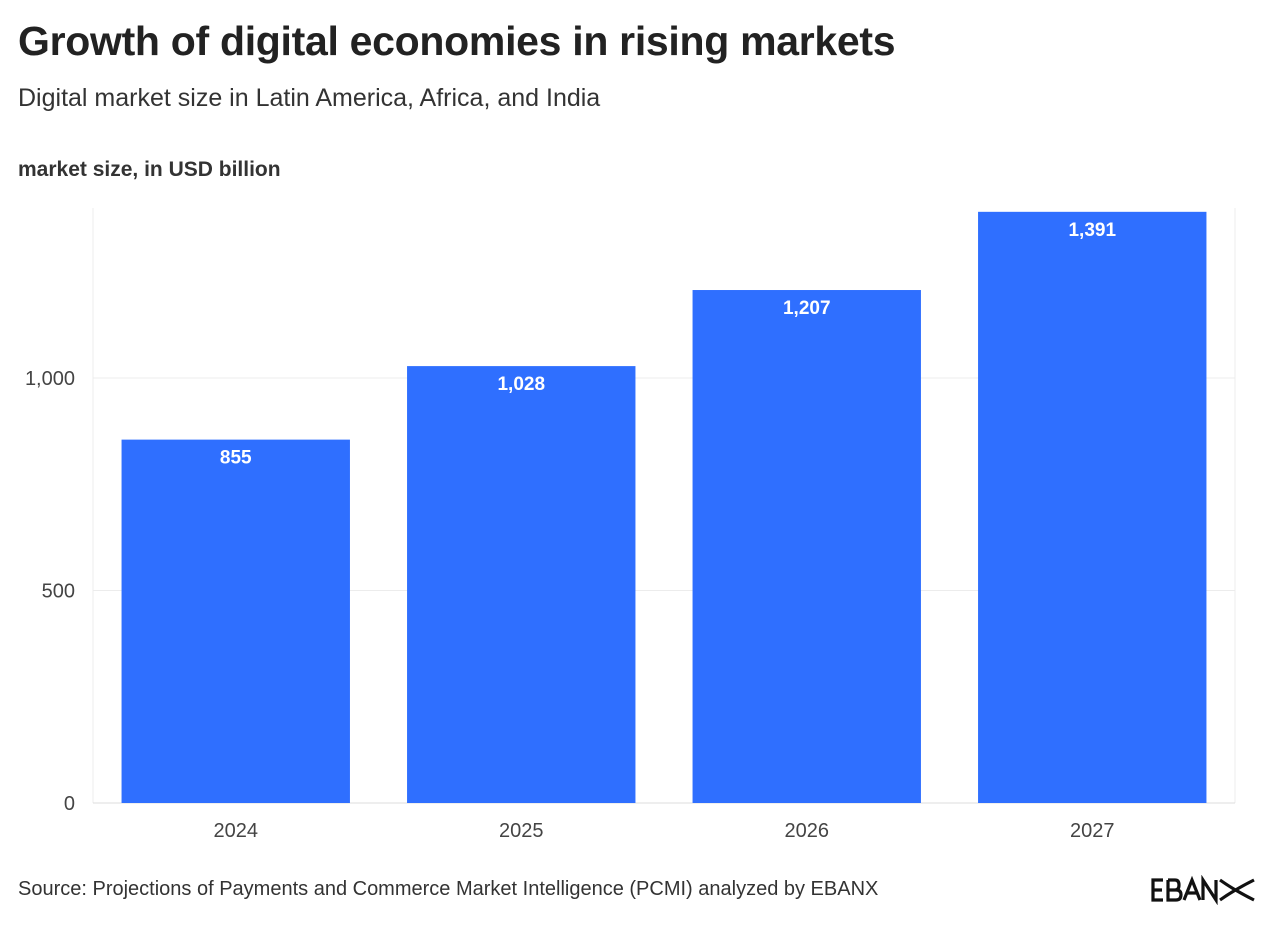 Image resolution: width=1280 pixels, height=927 pixels. Describe the element at coordinates (807, 308) in the screenshot. I see `data-label-2026: 1,207` at that location.